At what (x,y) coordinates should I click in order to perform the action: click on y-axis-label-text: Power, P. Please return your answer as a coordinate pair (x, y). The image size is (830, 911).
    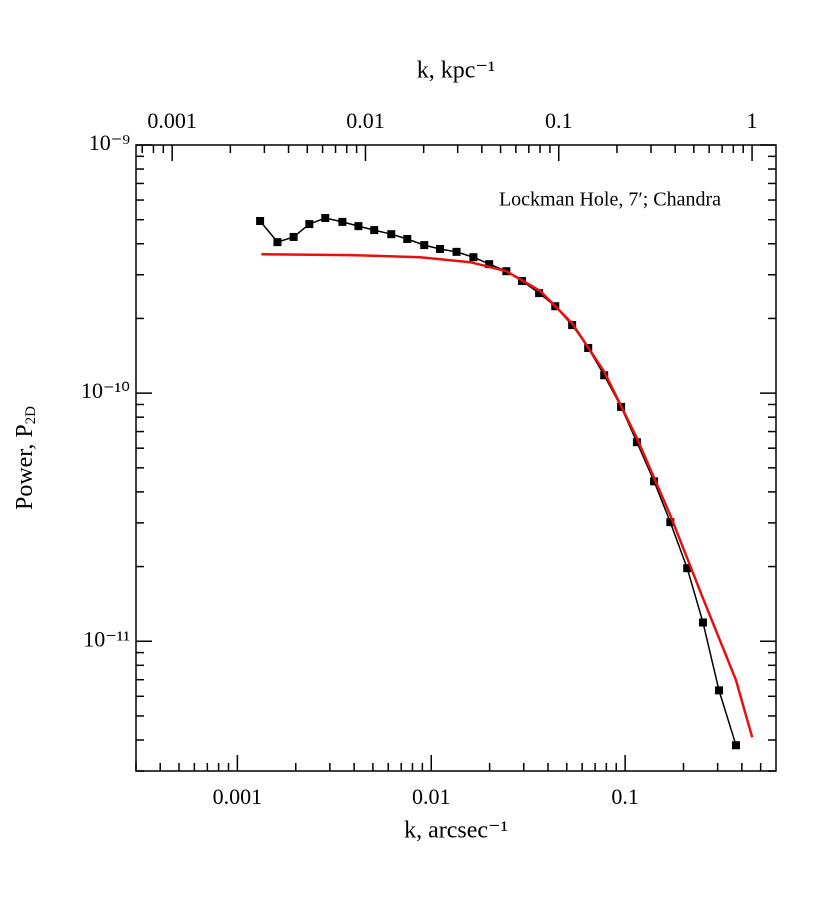
    Looking at the image, I should click on (25, 467).